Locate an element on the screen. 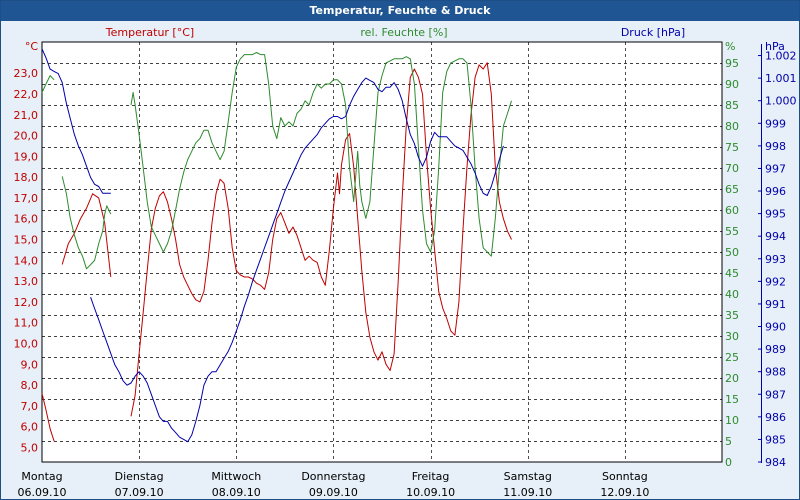 This screenshot has width=800, height=500. temperature-tick-label: 11,0 is located at coordinates (26, 323).